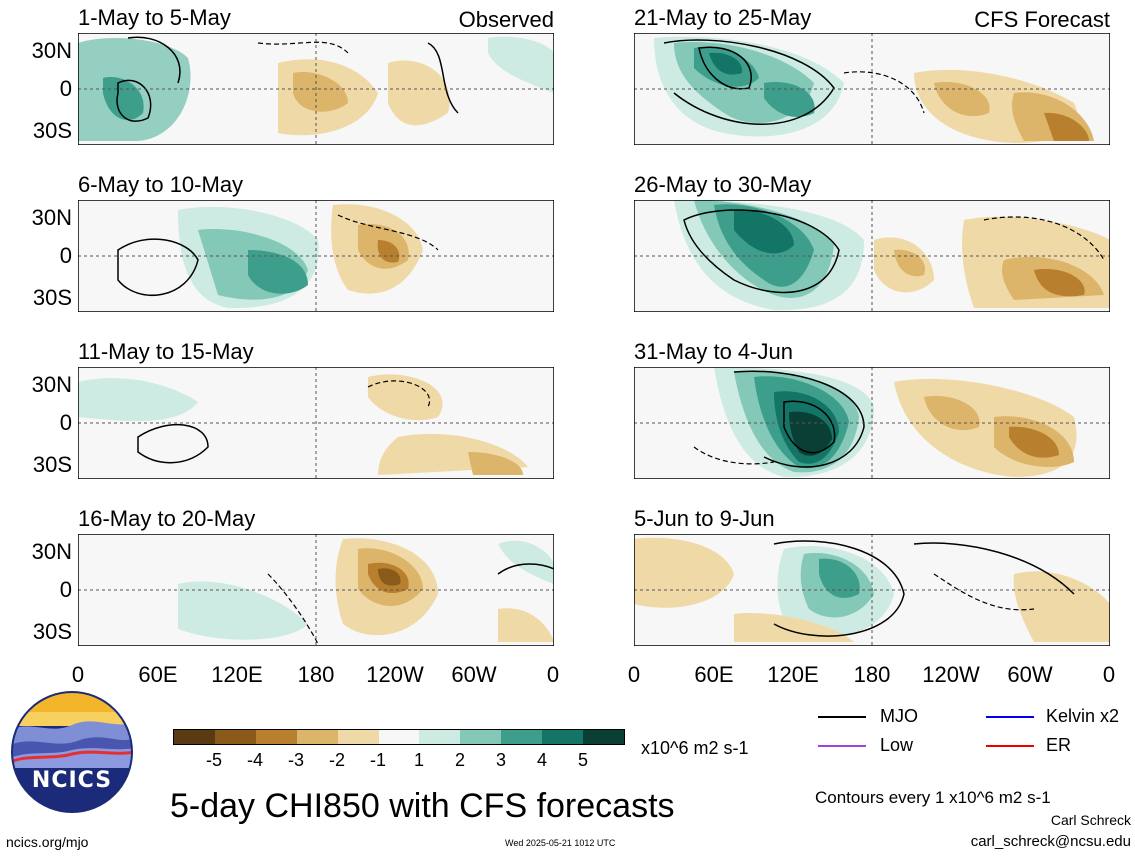 The image size is (1135, 856). What do you see at coordinates (78, 674) in the screenshot?
I see `lon-label-left-0: 0` at bounding box center [78, 674].